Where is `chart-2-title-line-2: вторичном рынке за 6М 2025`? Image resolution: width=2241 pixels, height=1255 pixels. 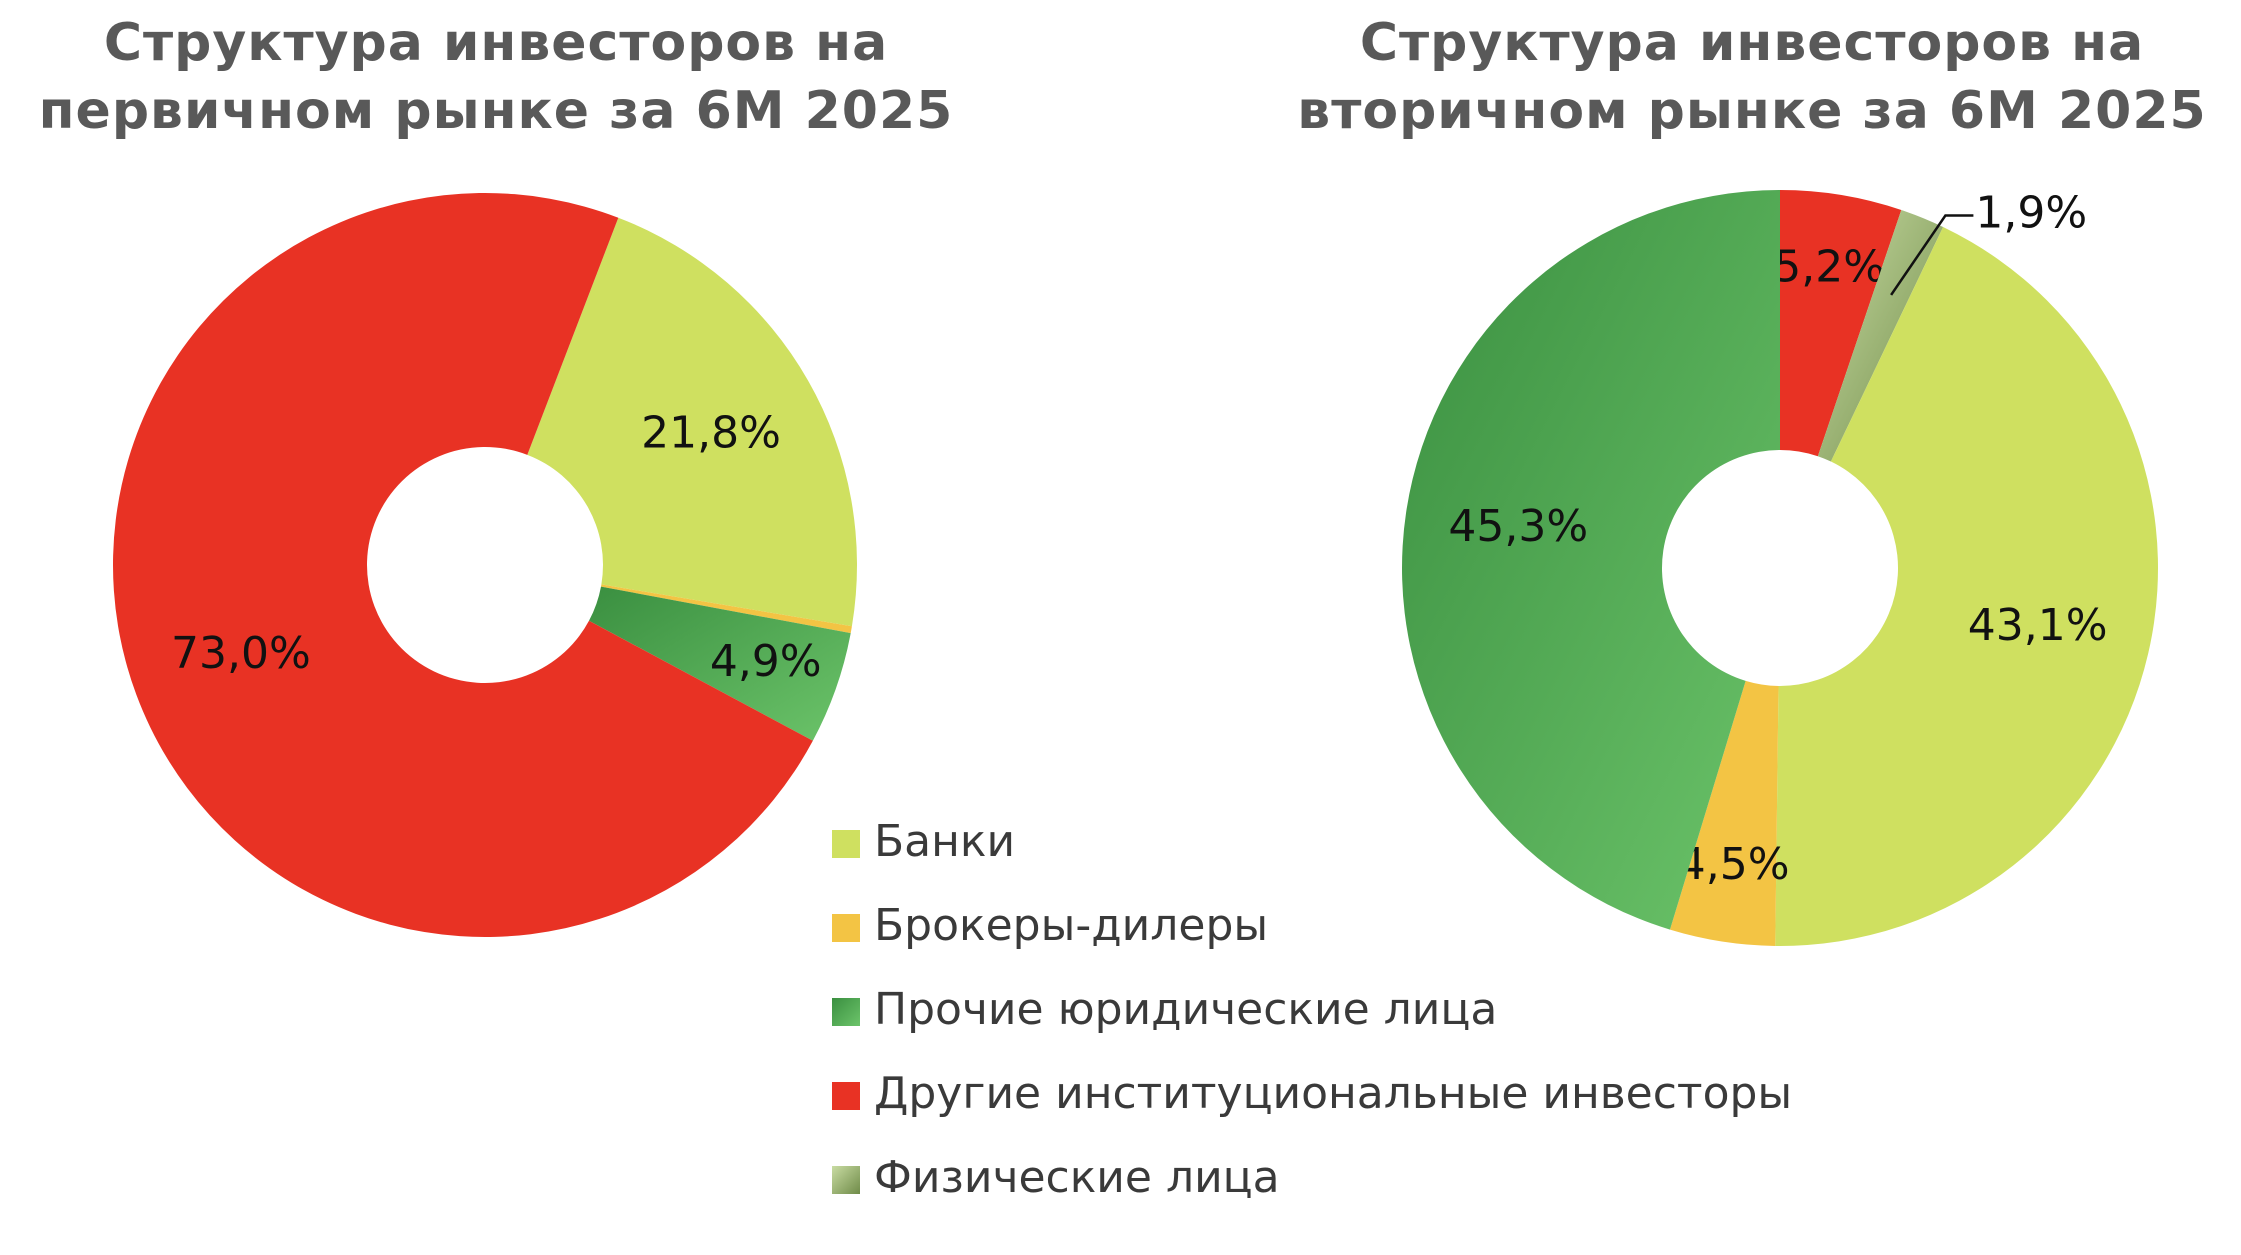 chart-2-title-line-2: вторичном рынке за 6М 2025 is located at coordinates (1751, 111).